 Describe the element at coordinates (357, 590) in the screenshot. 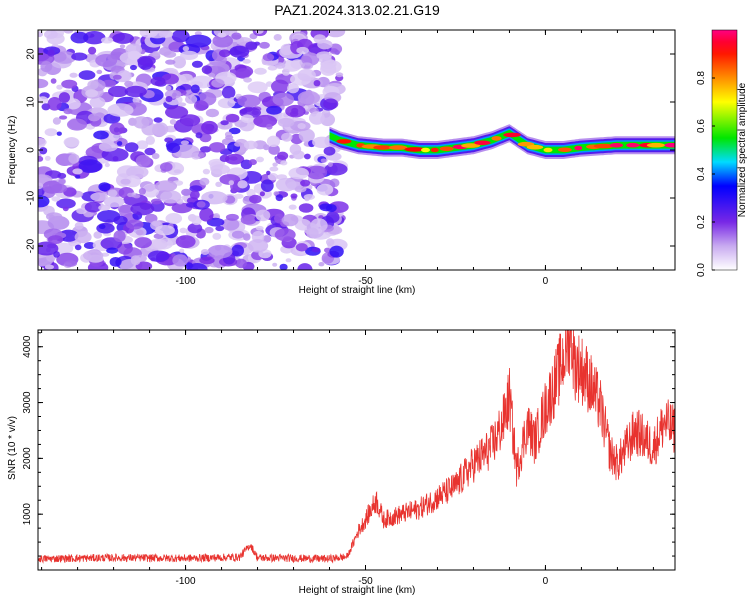

I see `snr-x-axis-label: Height of straight line (km)` at that location.